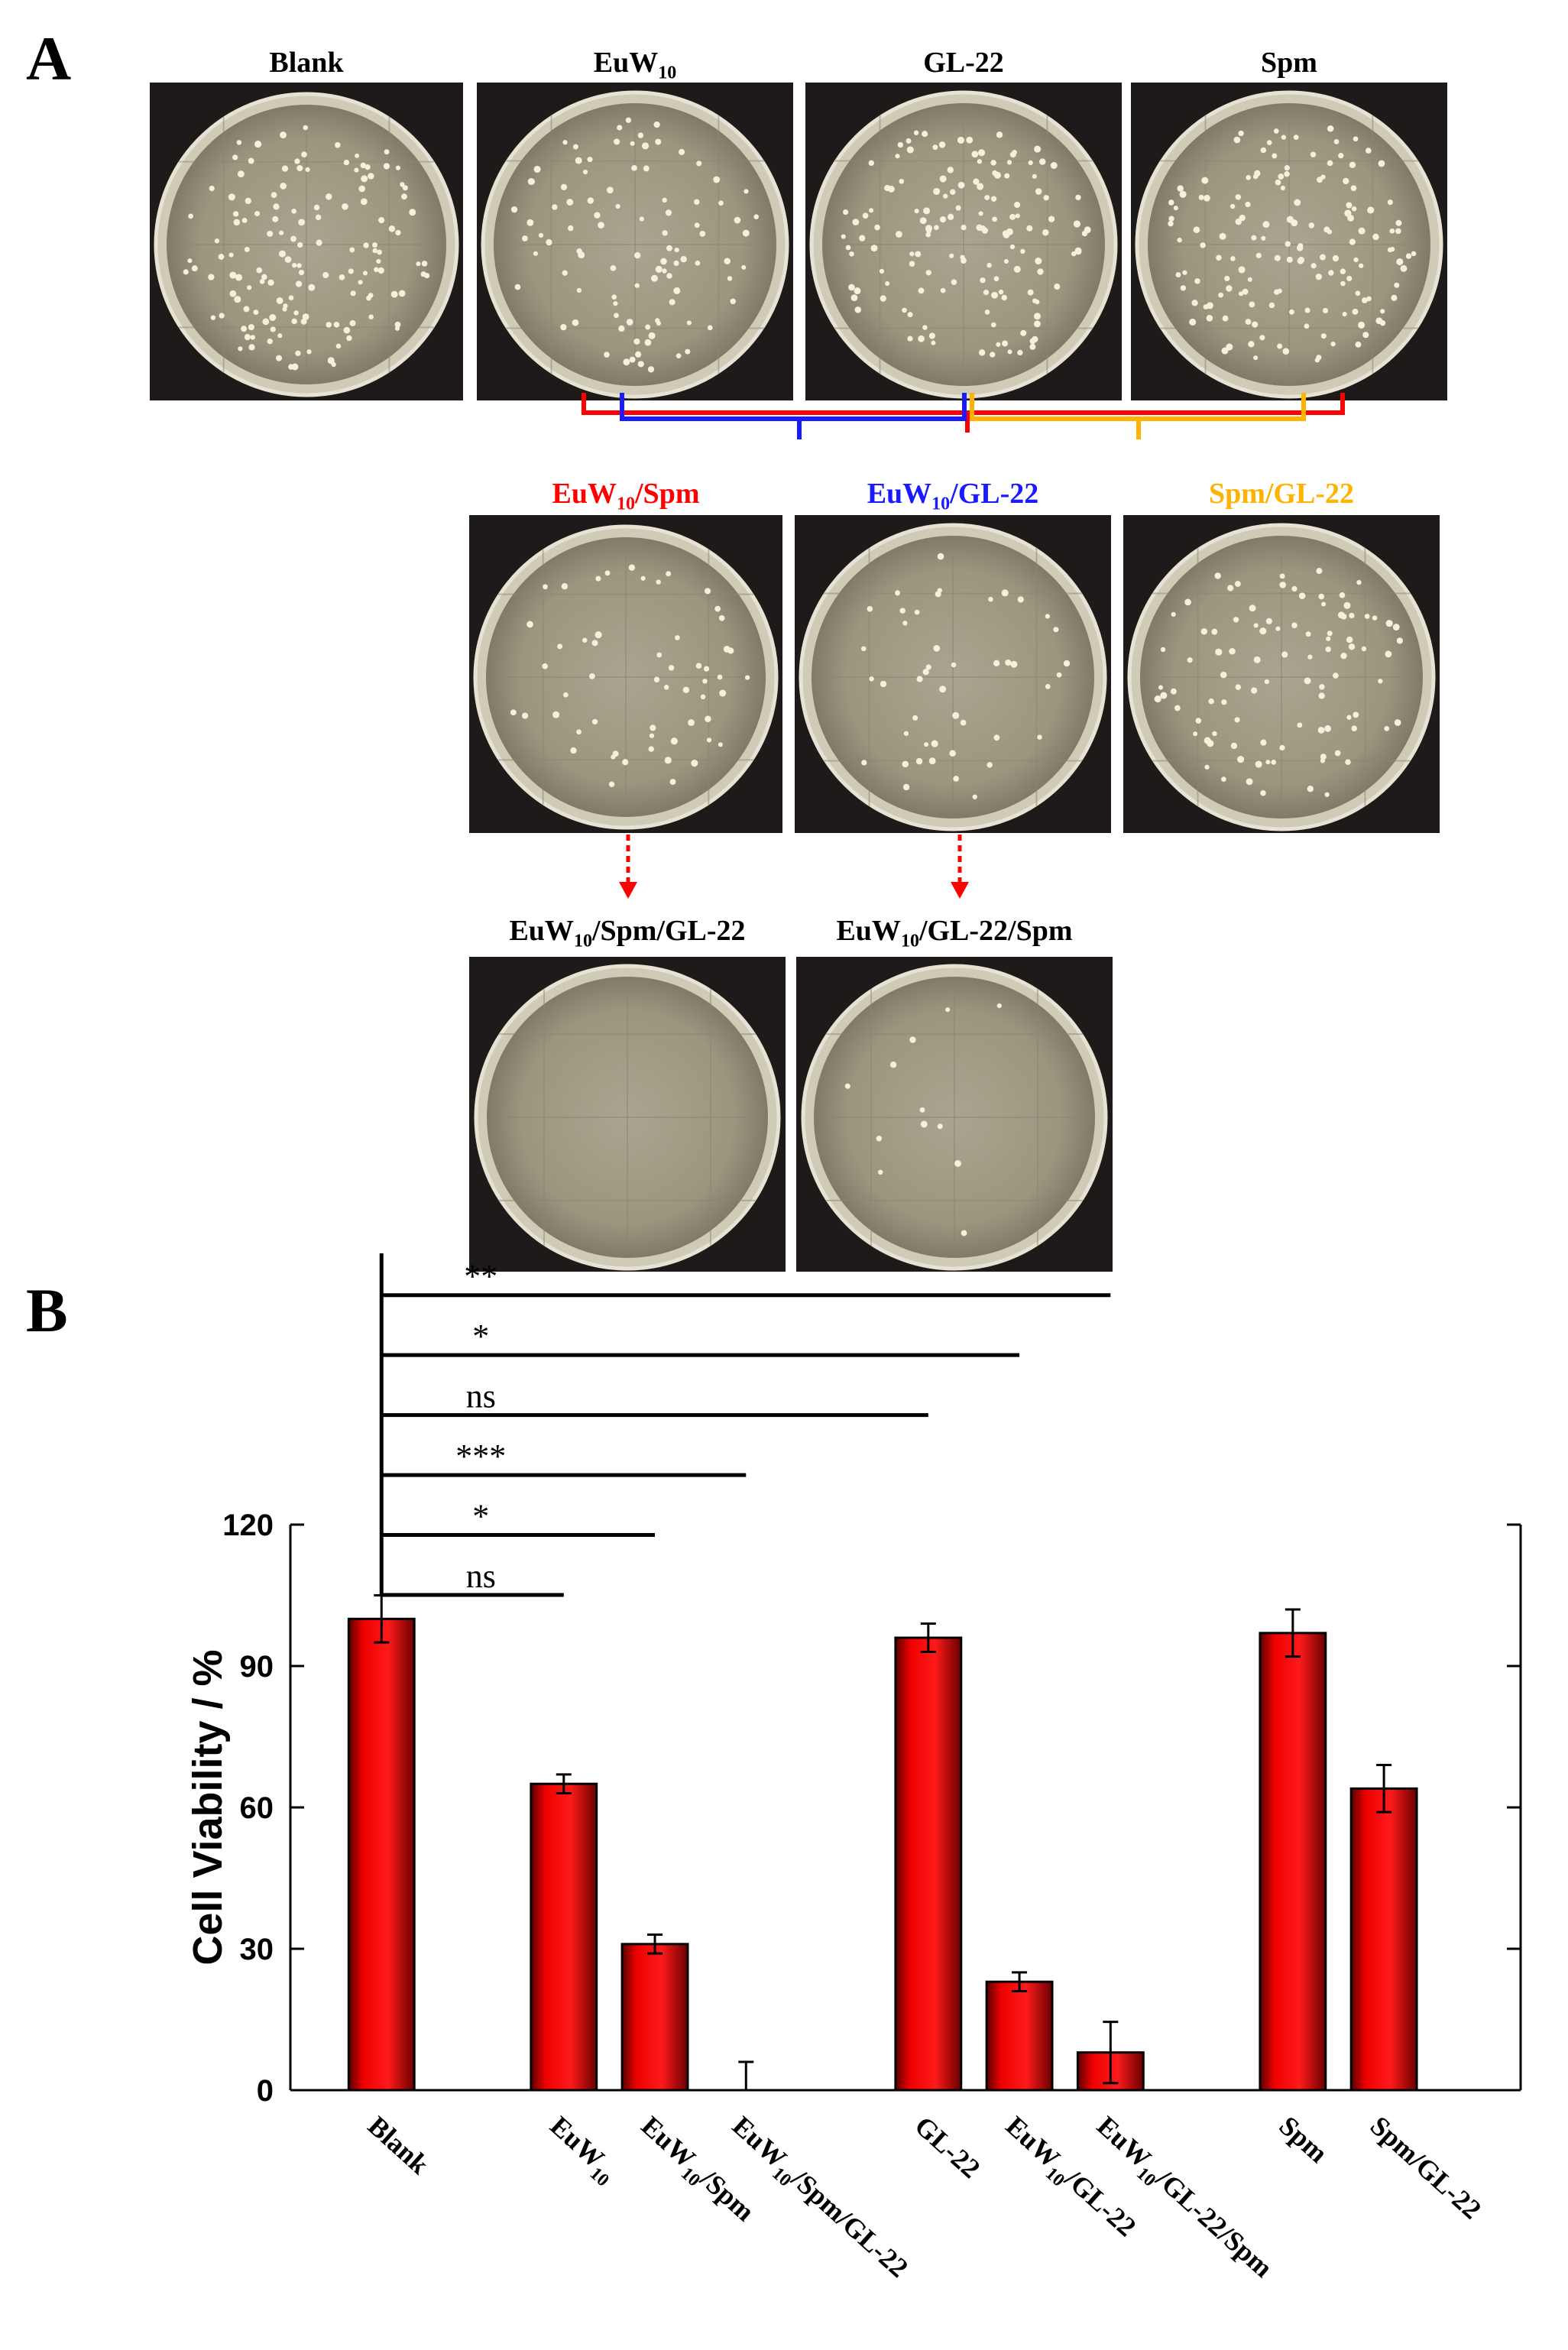  Describe the element at coordinates (628, 867) in the screenshot. I see `arrow-euw10-spm-to-gl22` at that location.